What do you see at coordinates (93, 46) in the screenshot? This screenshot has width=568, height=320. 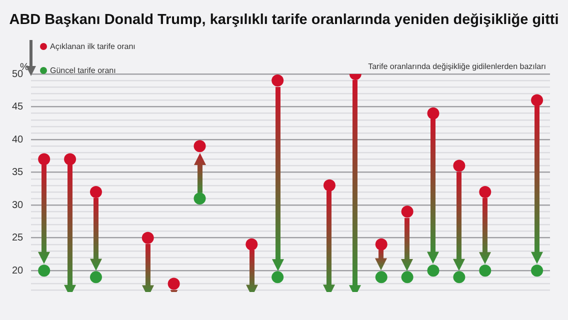 I see `legend-label: Açıklanan ilk tarife oranı` at bounding box center [93, 46].